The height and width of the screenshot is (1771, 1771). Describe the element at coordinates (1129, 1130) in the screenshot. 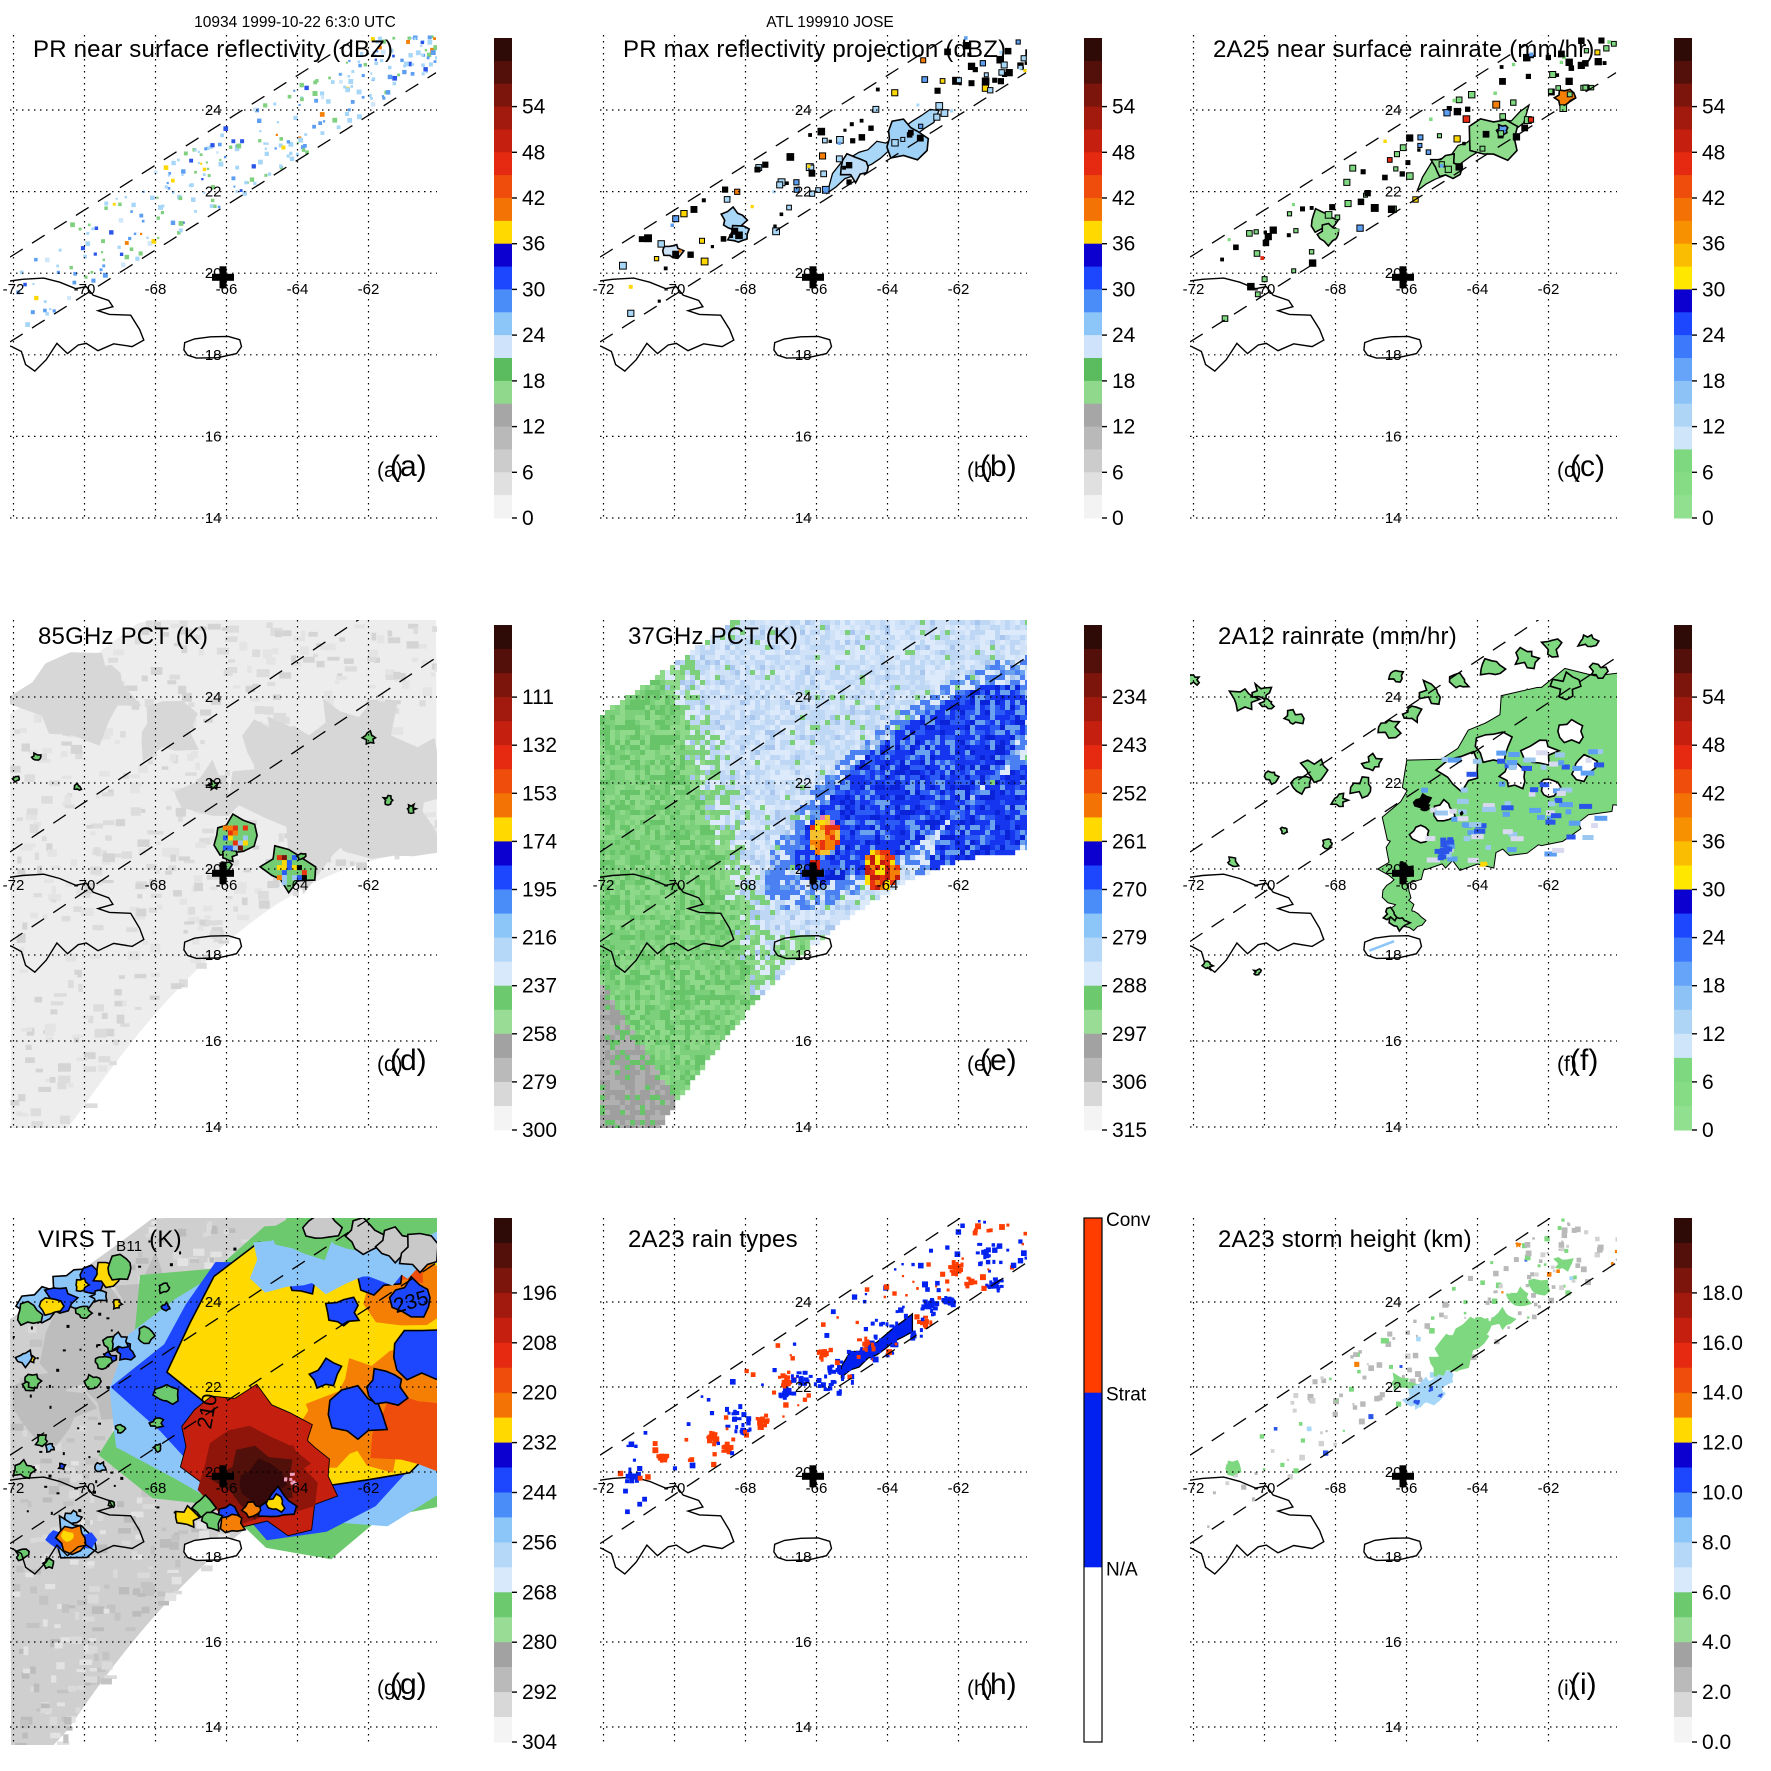

I see `colorbar-tick-label: 315` at that location.